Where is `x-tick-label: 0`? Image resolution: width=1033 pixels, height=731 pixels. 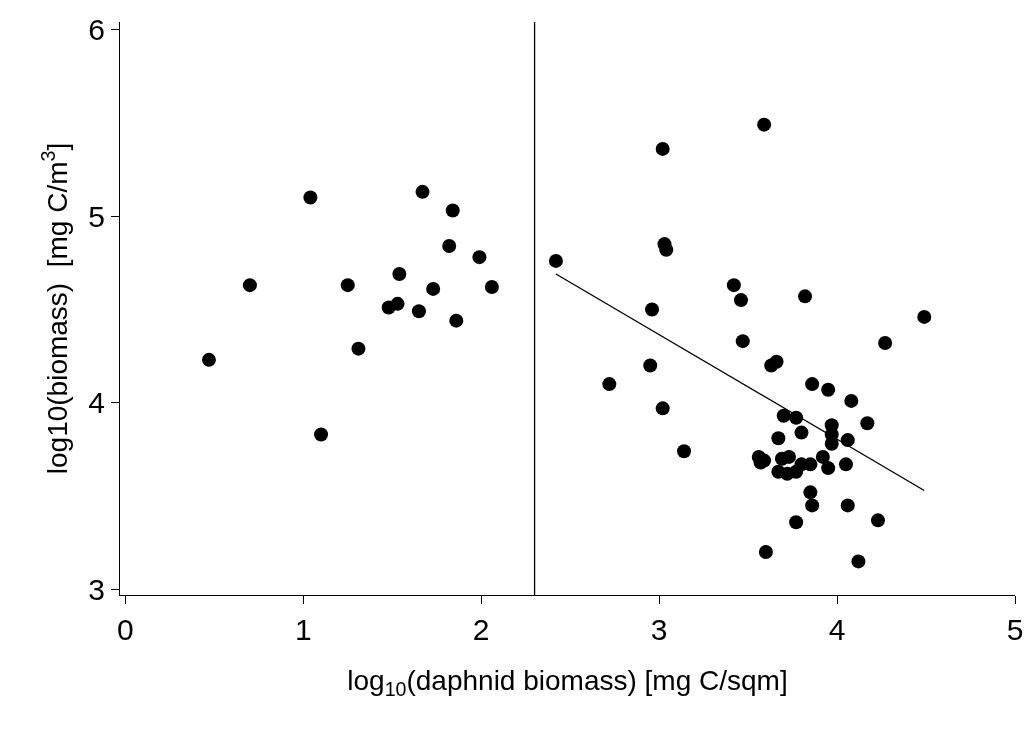 x-tick-label: 0 is located at coordinates (125, 630).